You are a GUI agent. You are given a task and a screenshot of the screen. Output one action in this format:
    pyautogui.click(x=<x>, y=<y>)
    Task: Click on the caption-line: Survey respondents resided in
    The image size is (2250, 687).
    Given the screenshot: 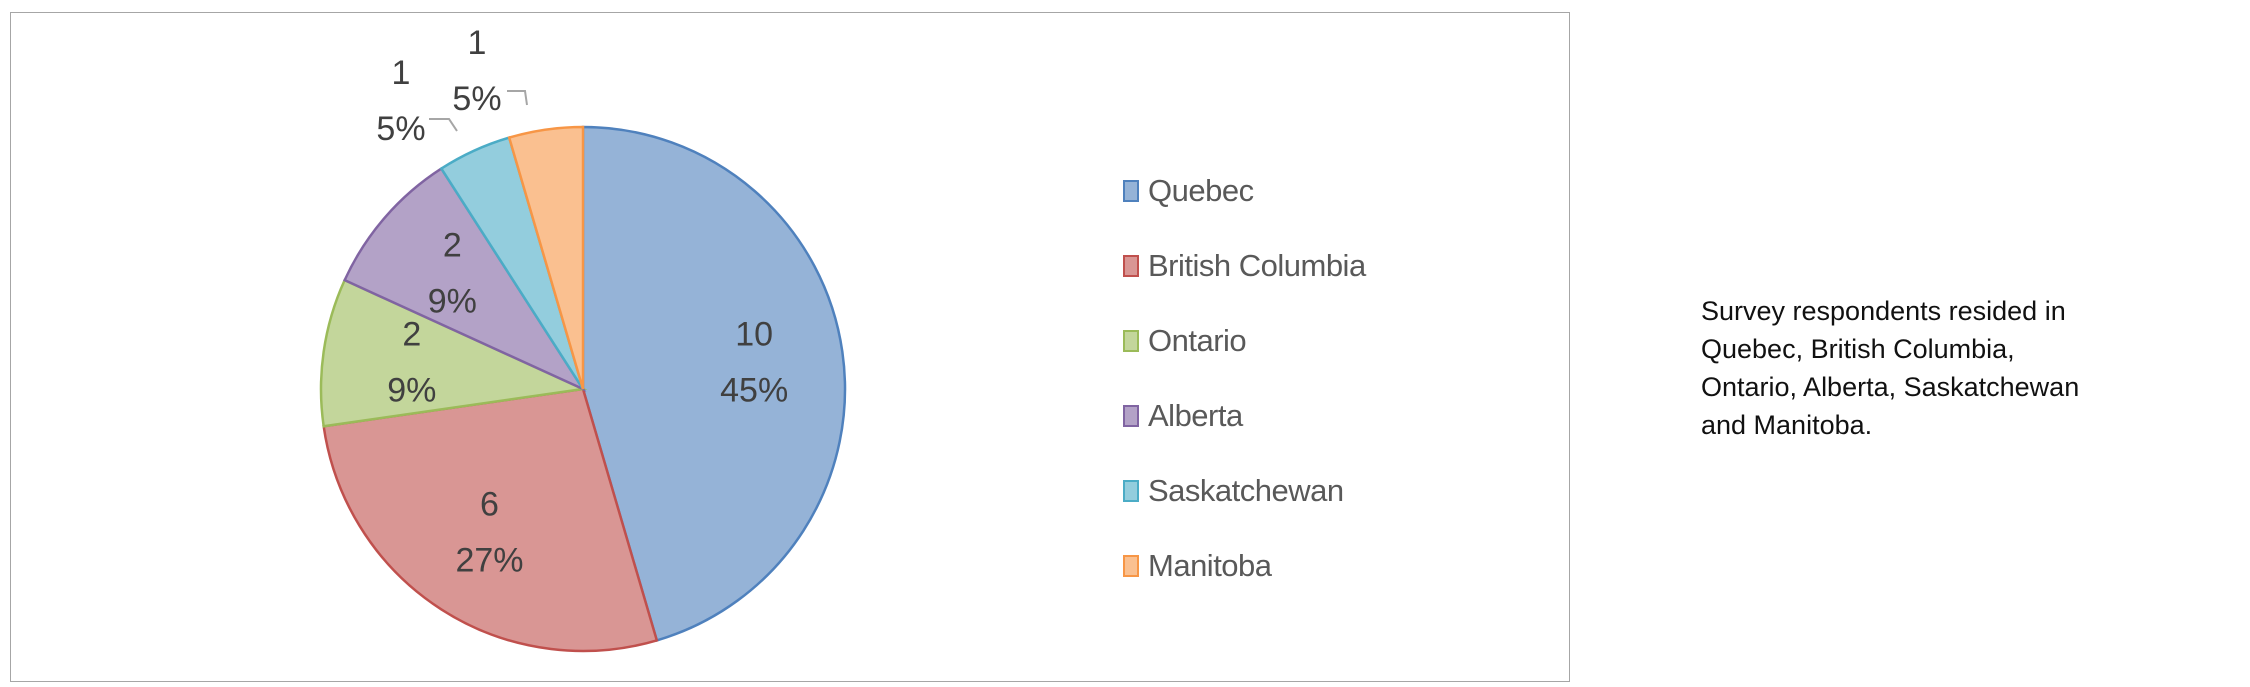 What is the action you would take?
    pyautogui.click(x=1883, y=311)
    